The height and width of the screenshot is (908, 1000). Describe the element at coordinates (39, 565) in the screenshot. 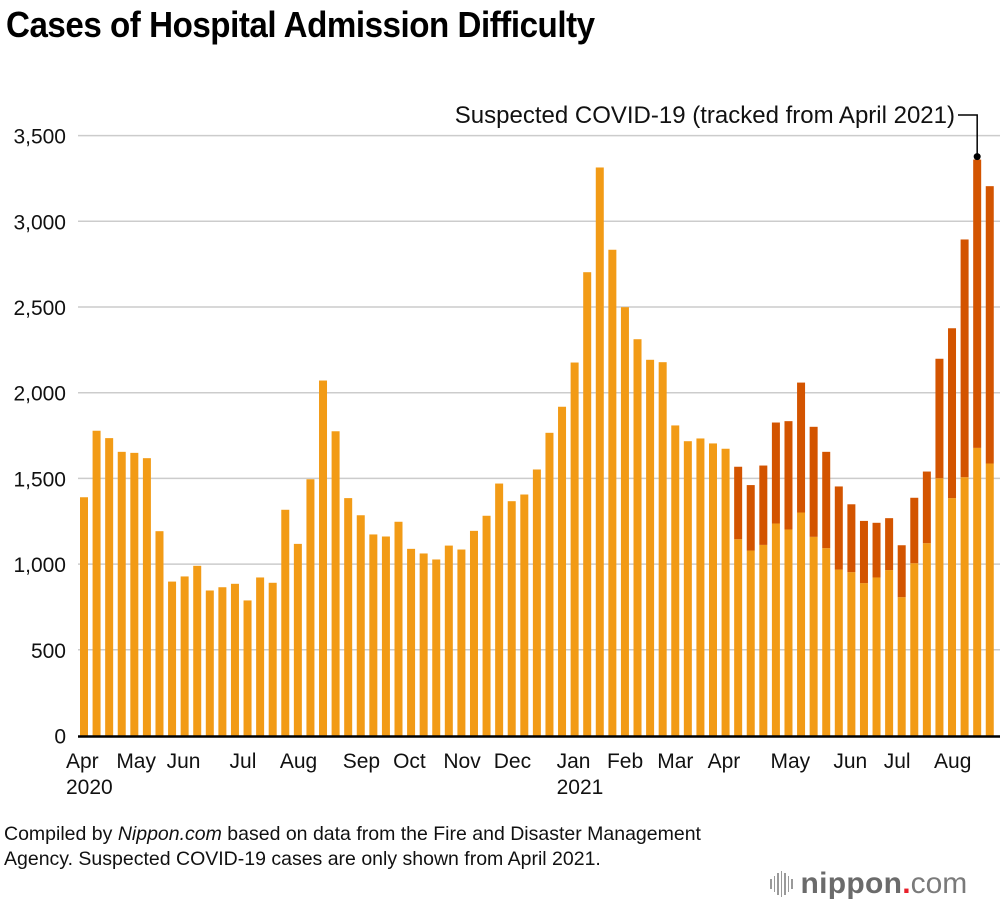

I see `y-tick-label: 1,000` at that location.